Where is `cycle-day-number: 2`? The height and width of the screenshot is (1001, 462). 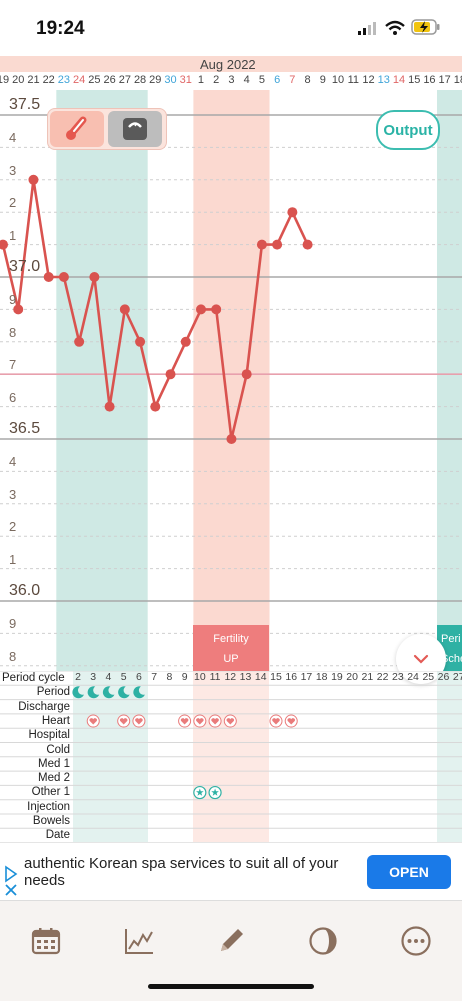 cycle-day-number: 2 is located at coordinates (78, 677).